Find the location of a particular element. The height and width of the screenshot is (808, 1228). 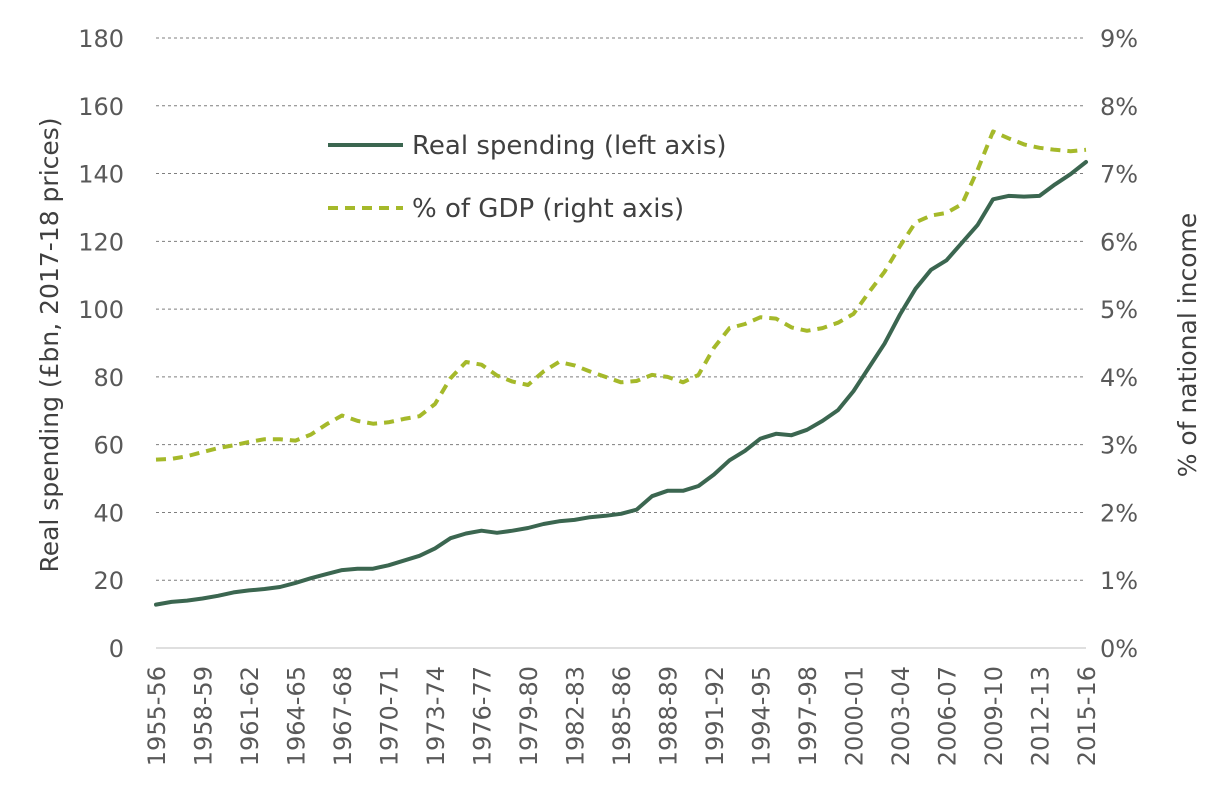

x-tick-label: 2006-07 is located at coordinates (948, 716).